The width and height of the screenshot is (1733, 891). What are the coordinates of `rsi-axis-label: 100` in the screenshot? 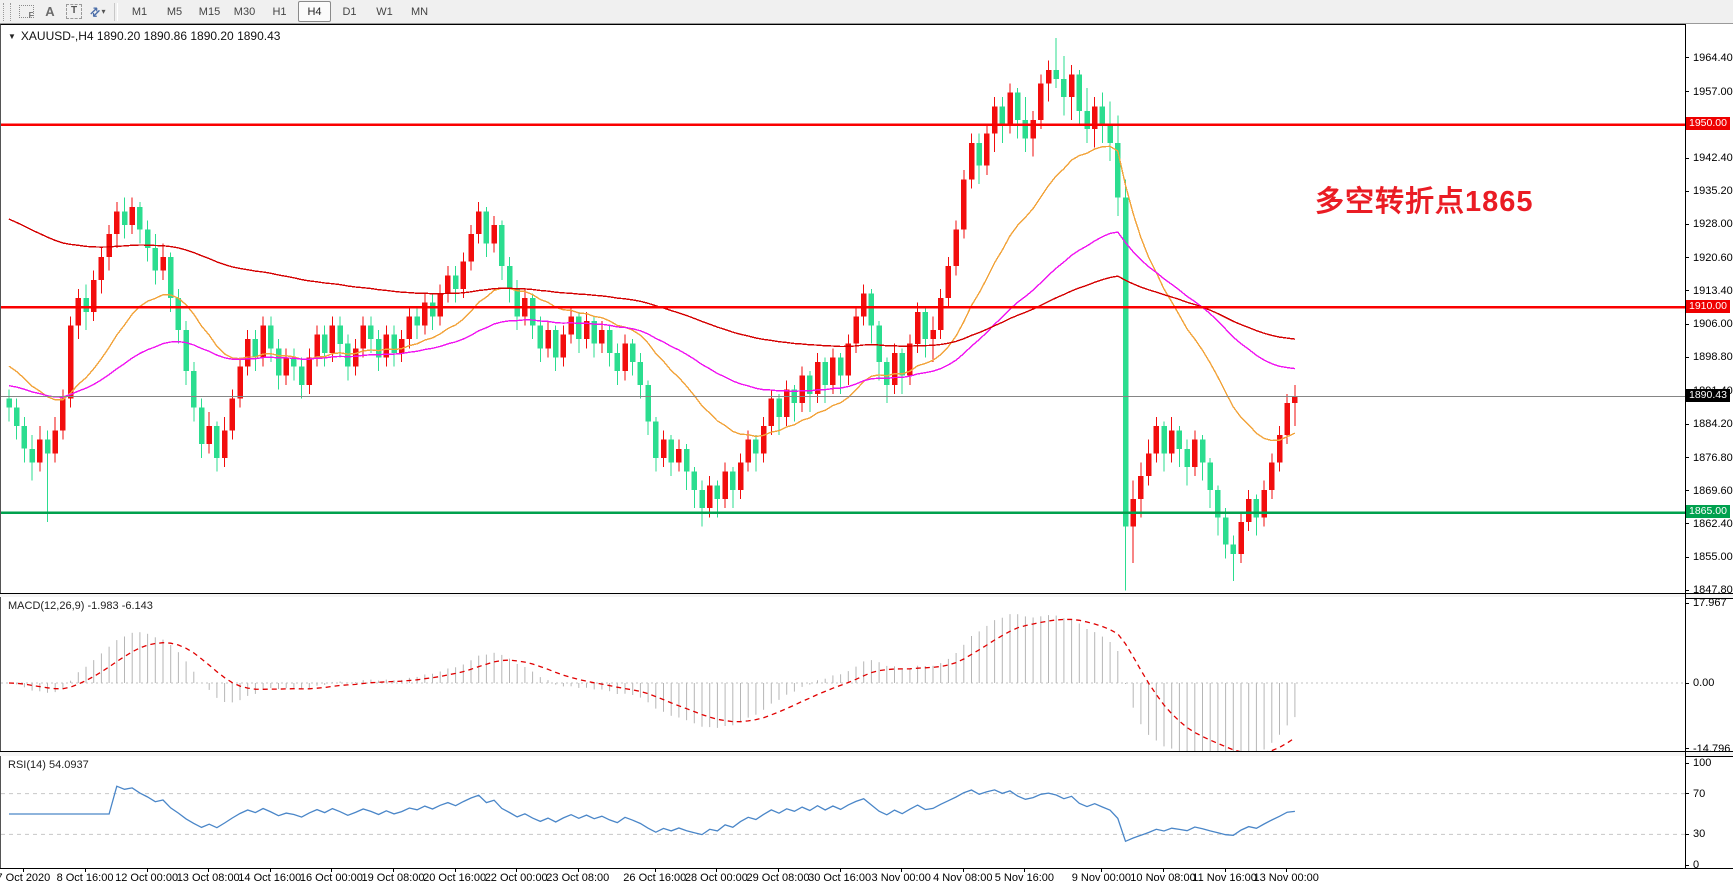 It's located at (1702, 763).